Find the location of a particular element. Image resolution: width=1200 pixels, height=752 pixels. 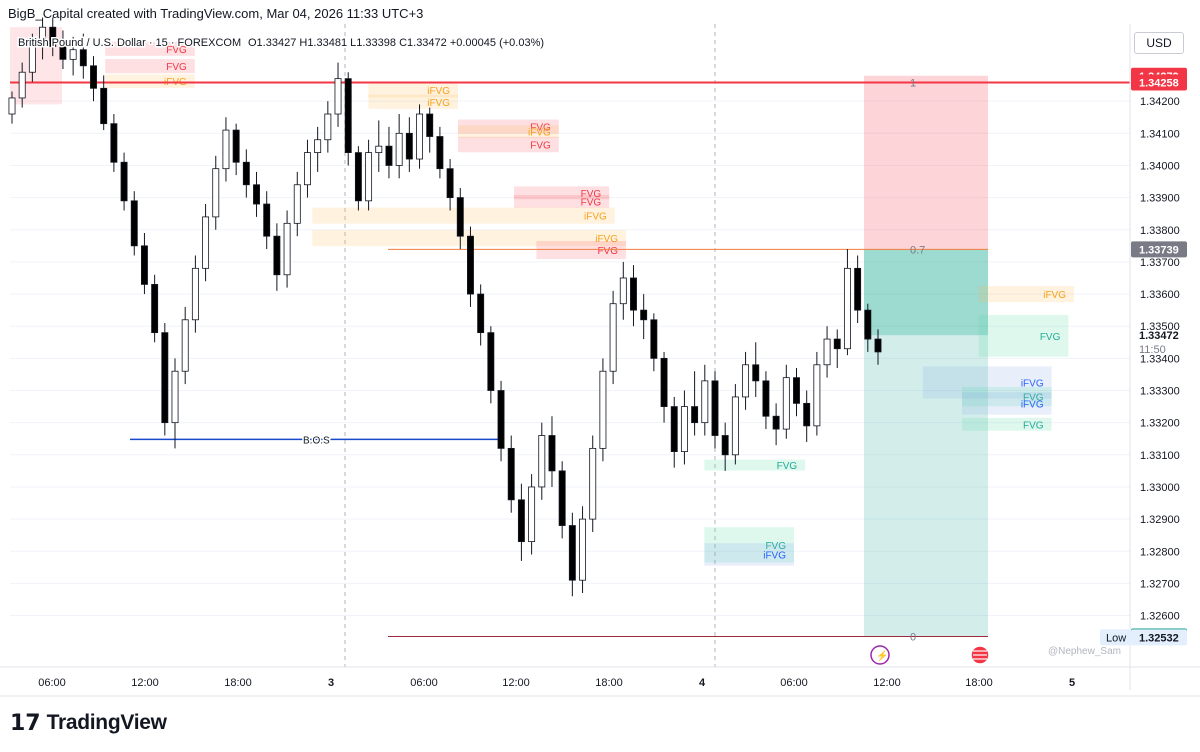

tradingview-logo-icon: 17 is located at coordinates (25, 723).